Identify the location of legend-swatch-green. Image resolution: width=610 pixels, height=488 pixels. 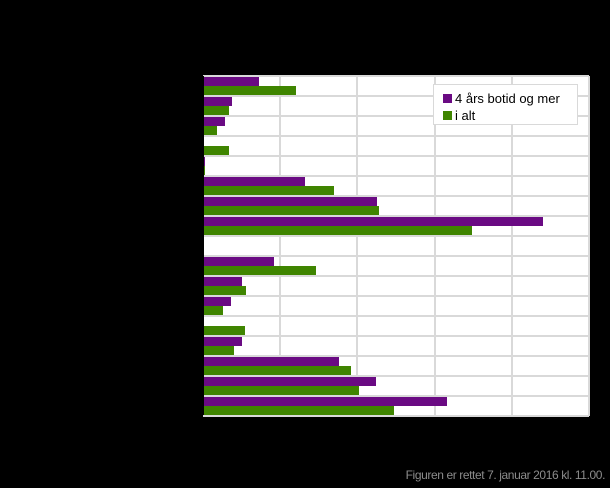
(447, 115).